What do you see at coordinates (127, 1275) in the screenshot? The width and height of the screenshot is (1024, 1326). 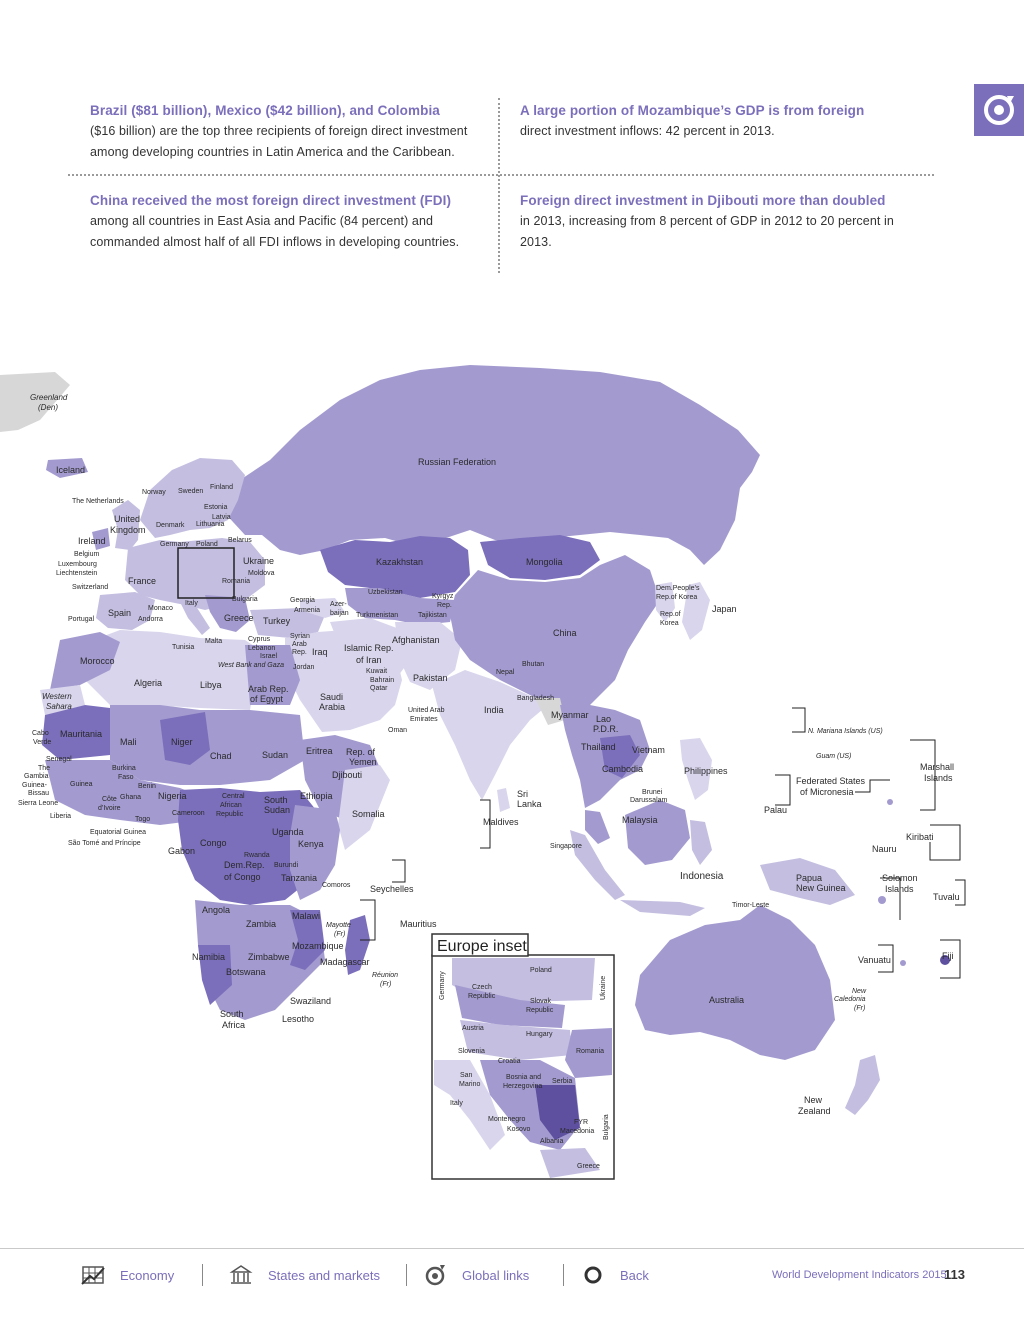 I see `nav-economy: Economy` at bounding box center [127, 1275].